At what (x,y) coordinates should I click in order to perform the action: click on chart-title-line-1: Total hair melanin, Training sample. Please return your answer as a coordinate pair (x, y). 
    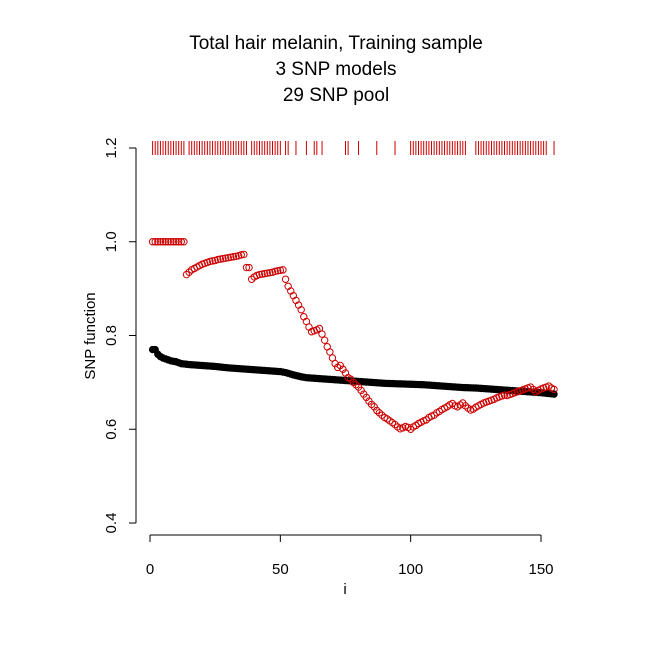
    Looking at the image, I should click on (336, 43).